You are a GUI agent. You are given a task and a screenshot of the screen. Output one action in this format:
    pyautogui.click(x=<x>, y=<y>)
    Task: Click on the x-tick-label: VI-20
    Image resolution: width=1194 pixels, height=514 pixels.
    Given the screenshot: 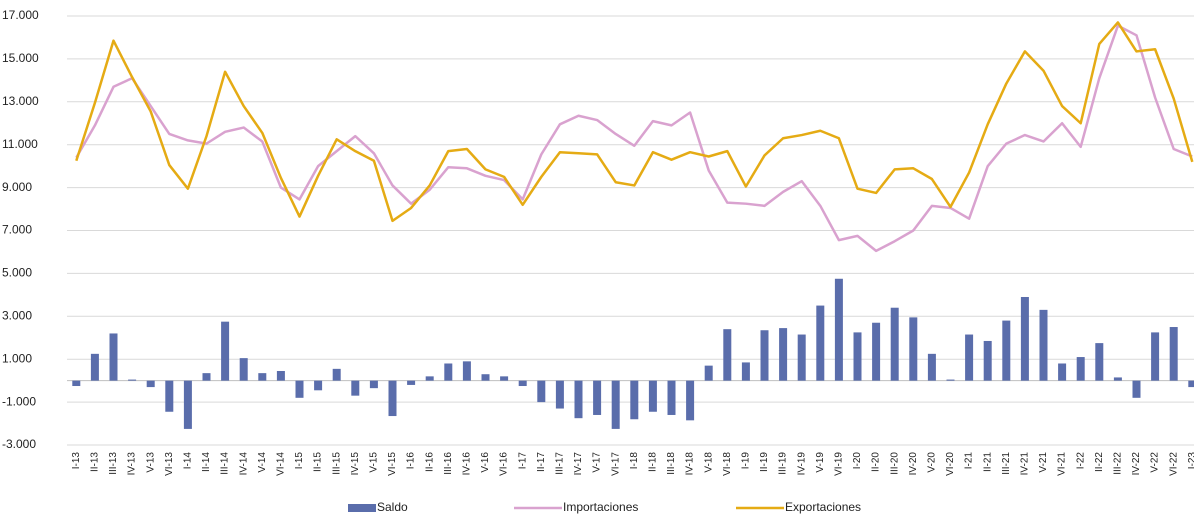 What is the action you would take?
    pyautogui.click(x=950, y=464)
    